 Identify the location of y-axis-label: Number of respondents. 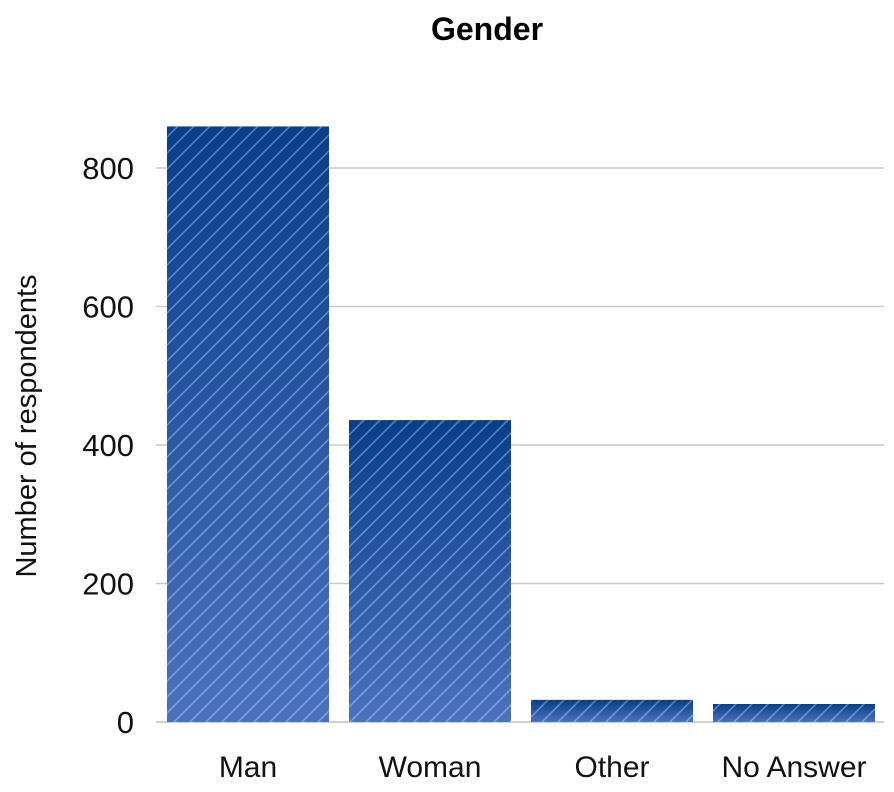
(27, 425).